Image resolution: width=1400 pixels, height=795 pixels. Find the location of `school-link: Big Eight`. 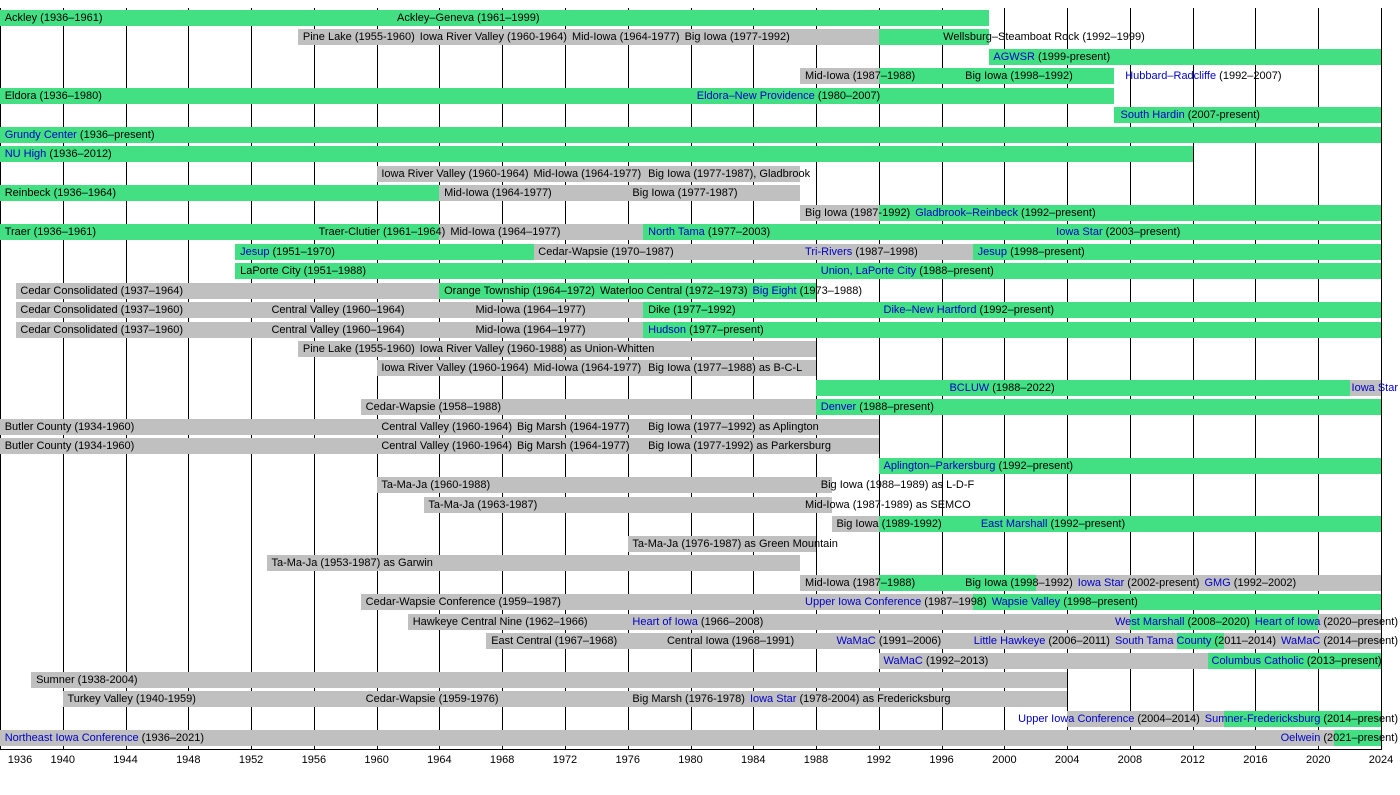

school-link: Big Eight is located at coordinates (774, 290).